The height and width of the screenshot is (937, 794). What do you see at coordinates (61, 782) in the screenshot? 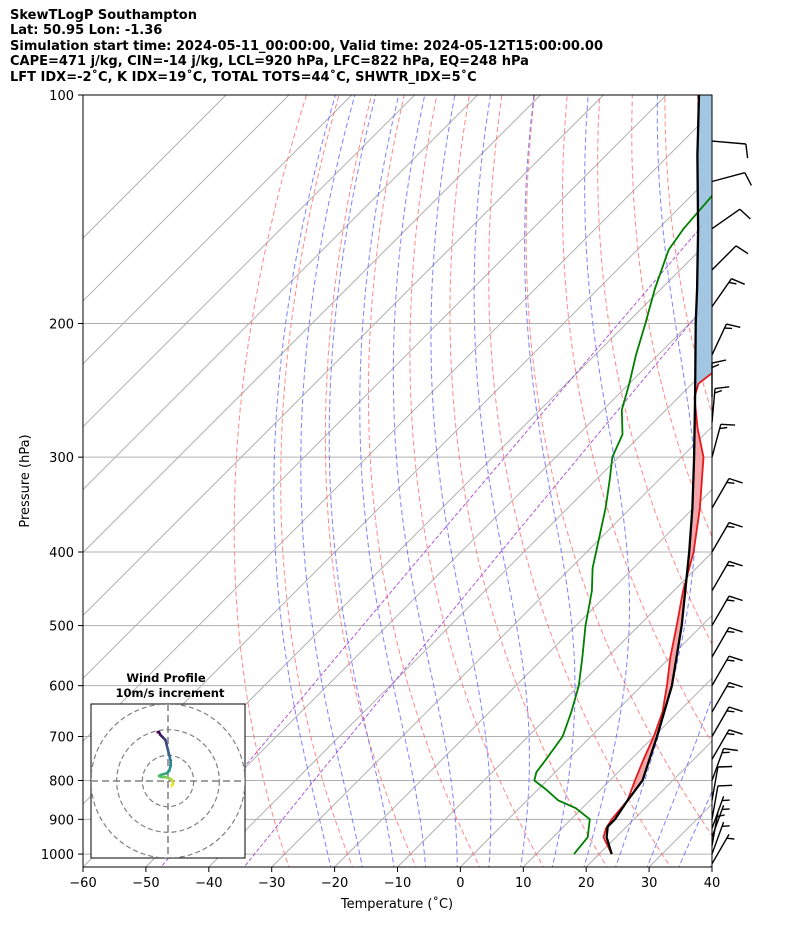
I see `y-tick-label: 800` at bounding box center [61, 782].